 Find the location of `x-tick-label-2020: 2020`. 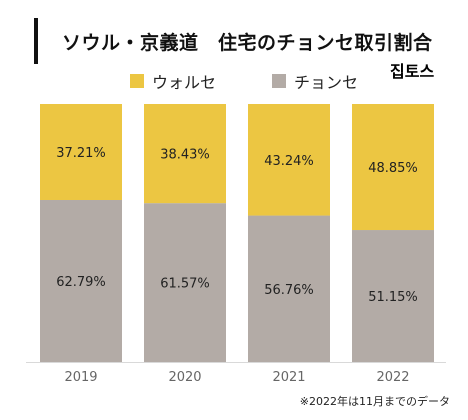

x-tick-label-2020: 2020 is located at coordinates (184, 377).